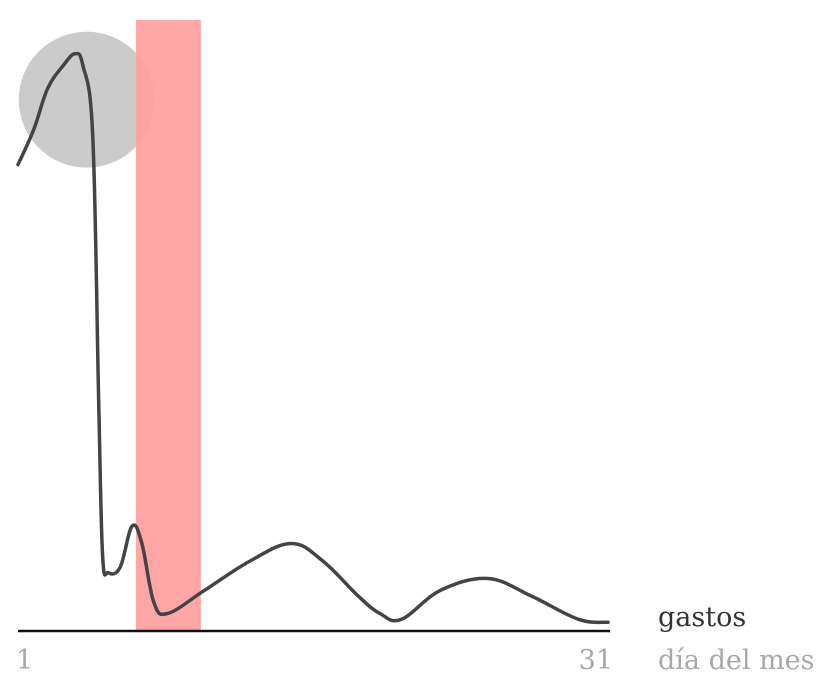 The height and width of the screenshot is (687, 834). What do you see at coordinates (86, 99) in the screenshot?
I see `peak-highlight-circle` at bounding box center [86, 99].